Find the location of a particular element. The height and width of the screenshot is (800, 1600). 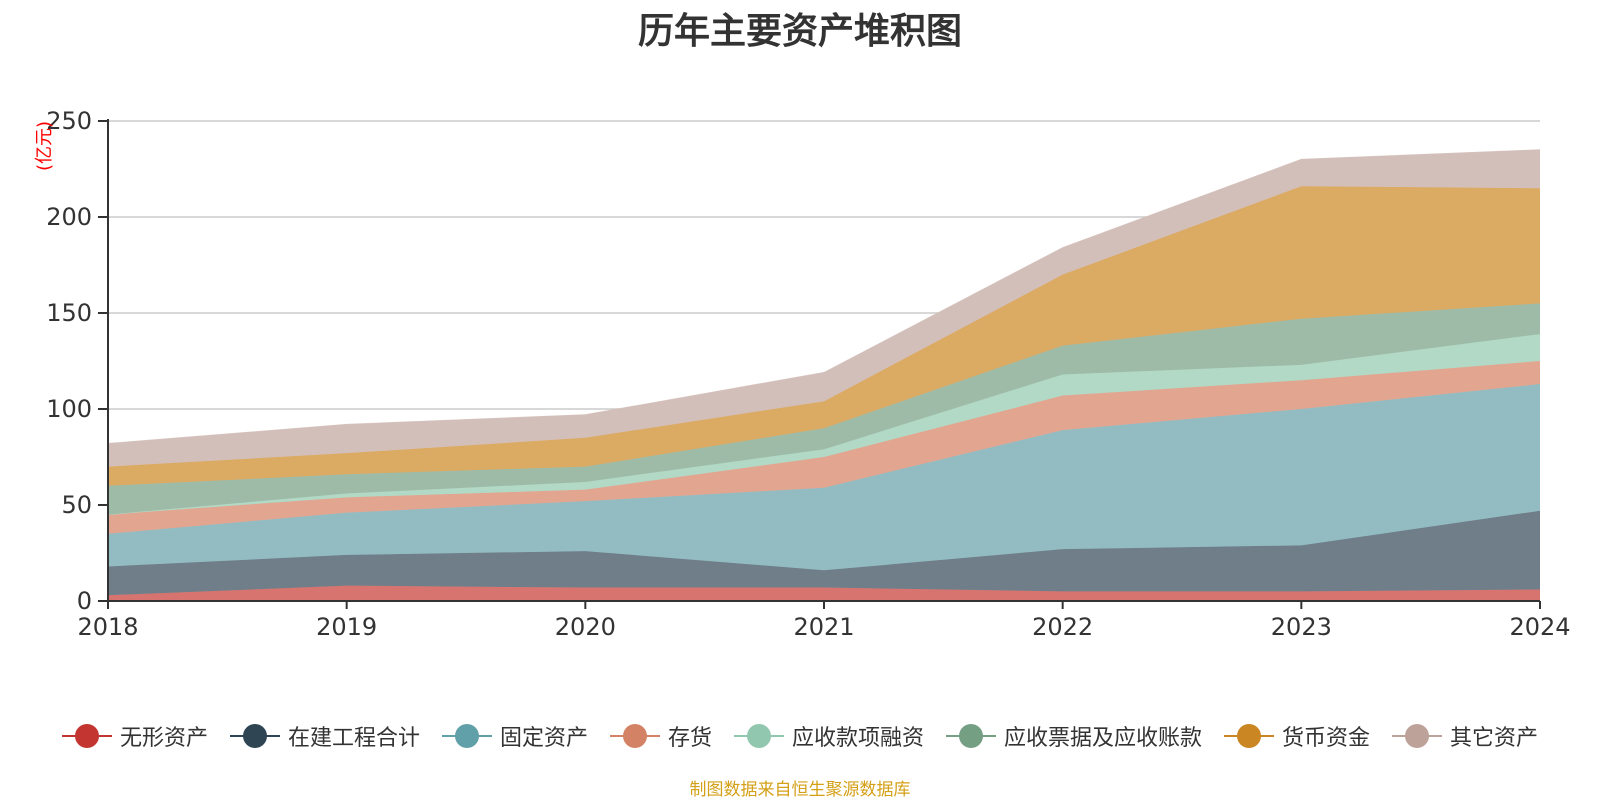

y-tick-label-0: 0 is located at coordinates (84, 601).